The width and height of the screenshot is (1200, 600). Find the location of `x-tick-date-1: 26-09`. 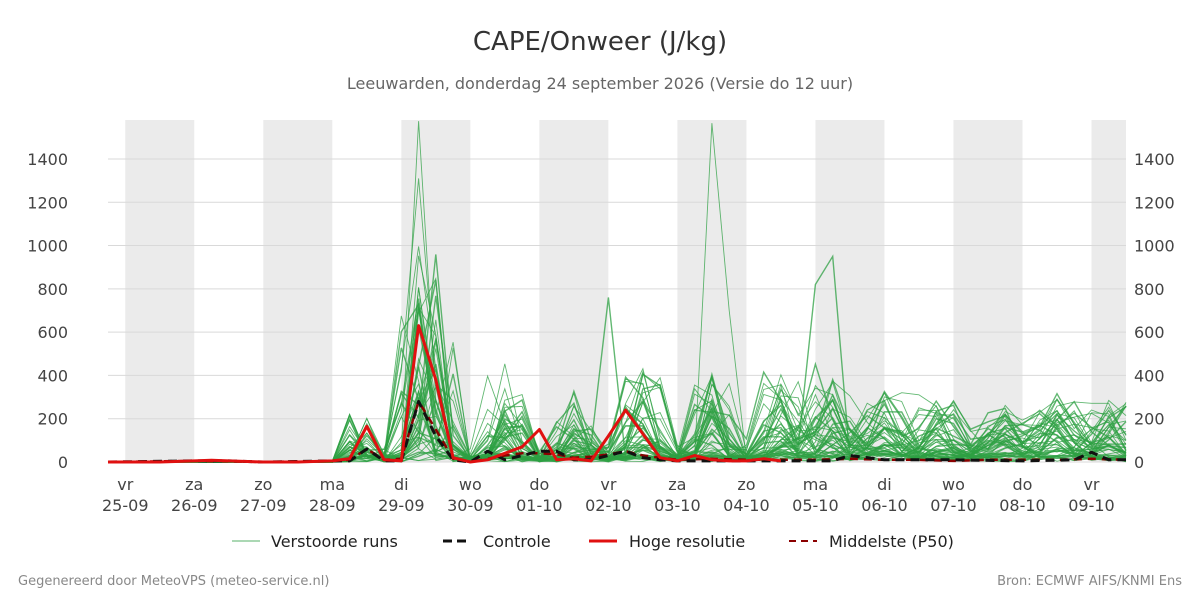

x-tick-date-1: 26-09 is located at coordinates (194, 505).